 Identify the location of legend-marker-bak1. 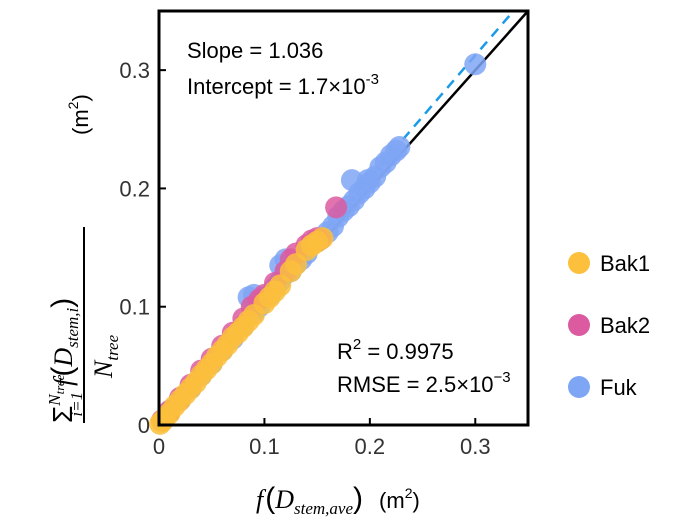
(579, 263).